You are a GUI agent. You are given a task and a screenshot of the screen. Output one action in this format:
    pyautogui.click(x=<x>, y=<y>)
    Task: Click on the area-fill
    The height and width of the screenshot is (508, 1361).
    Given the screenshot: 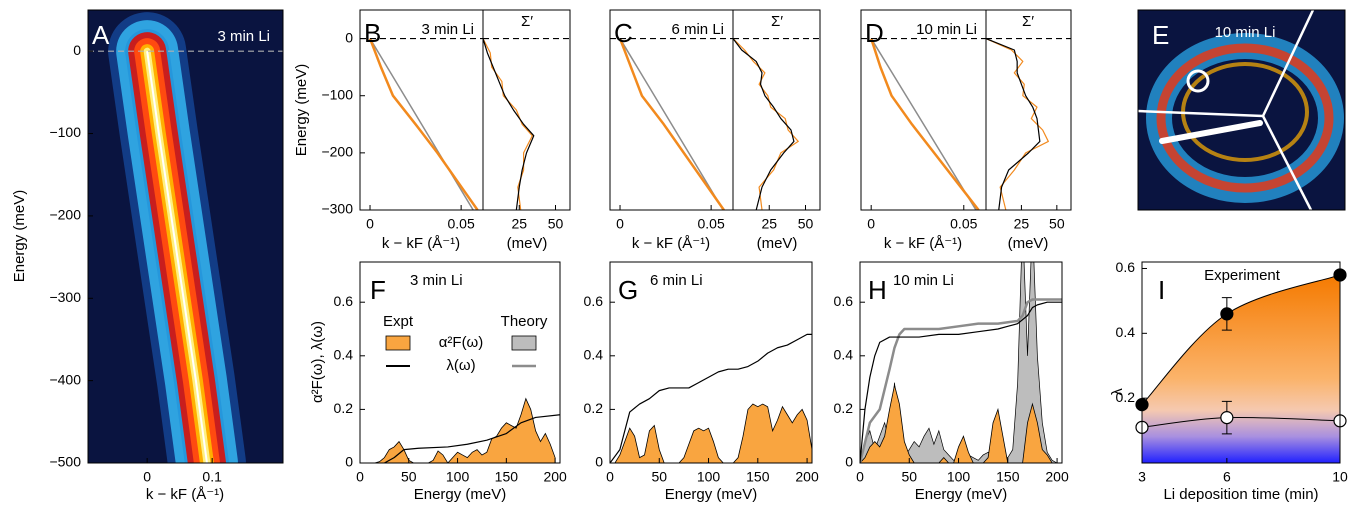 What is the action you would take?
    pyautogui.click(x=1241, y=368)
    